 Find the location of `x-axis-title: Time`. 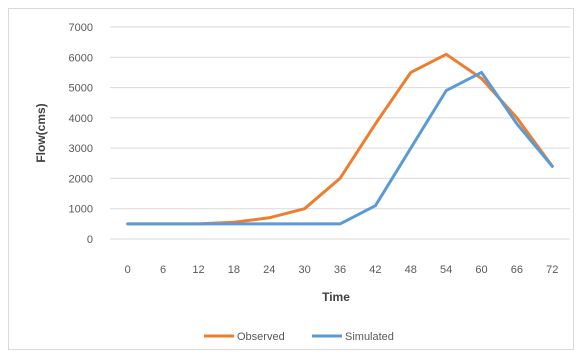

x-axis-title: Time is located at coordinates (336, 297).